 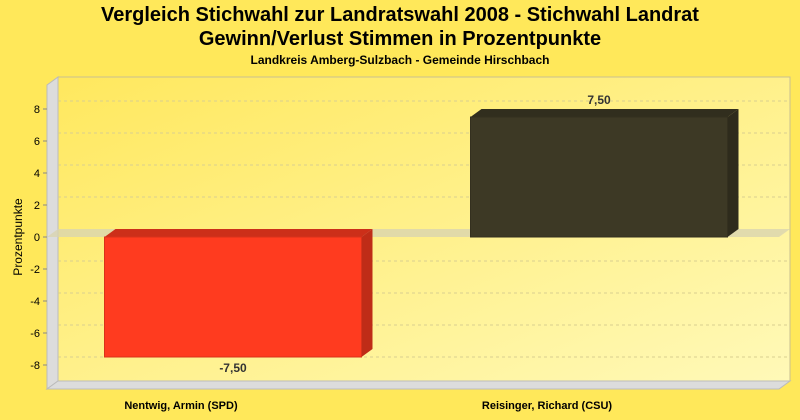 I want to click on y-tick-label: 6, so click(x=37, y=142).